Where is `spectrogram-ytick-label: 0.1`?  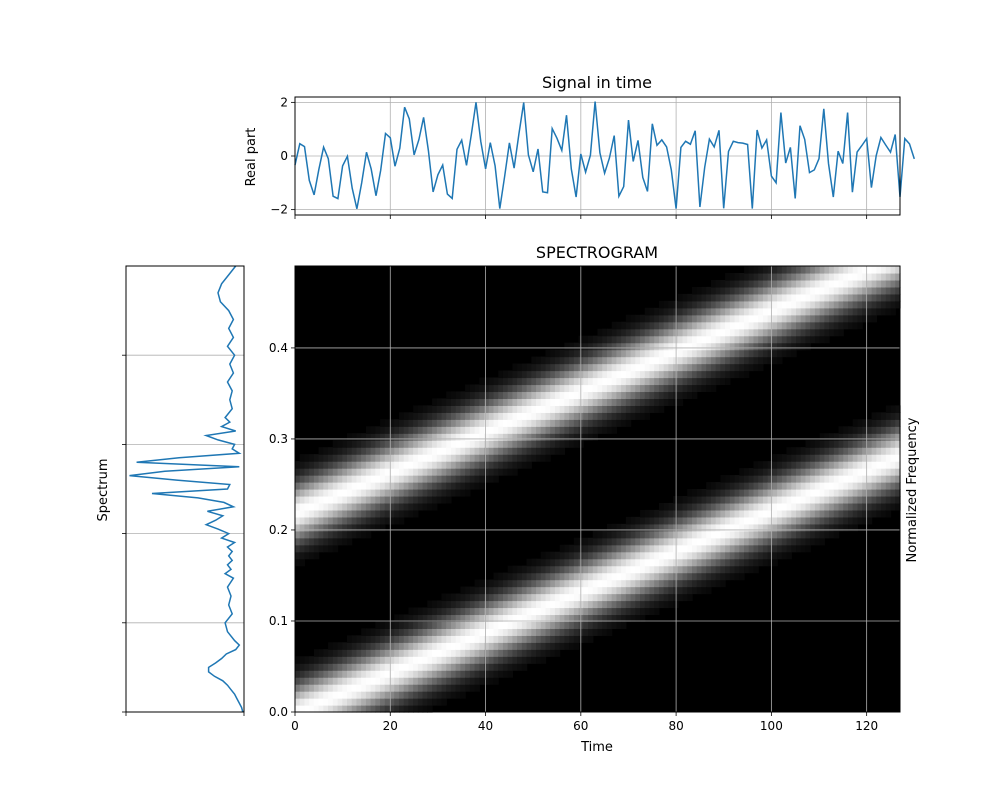 spectrogram-ytick-label: 0.1 is located at coordinates (278, 621).